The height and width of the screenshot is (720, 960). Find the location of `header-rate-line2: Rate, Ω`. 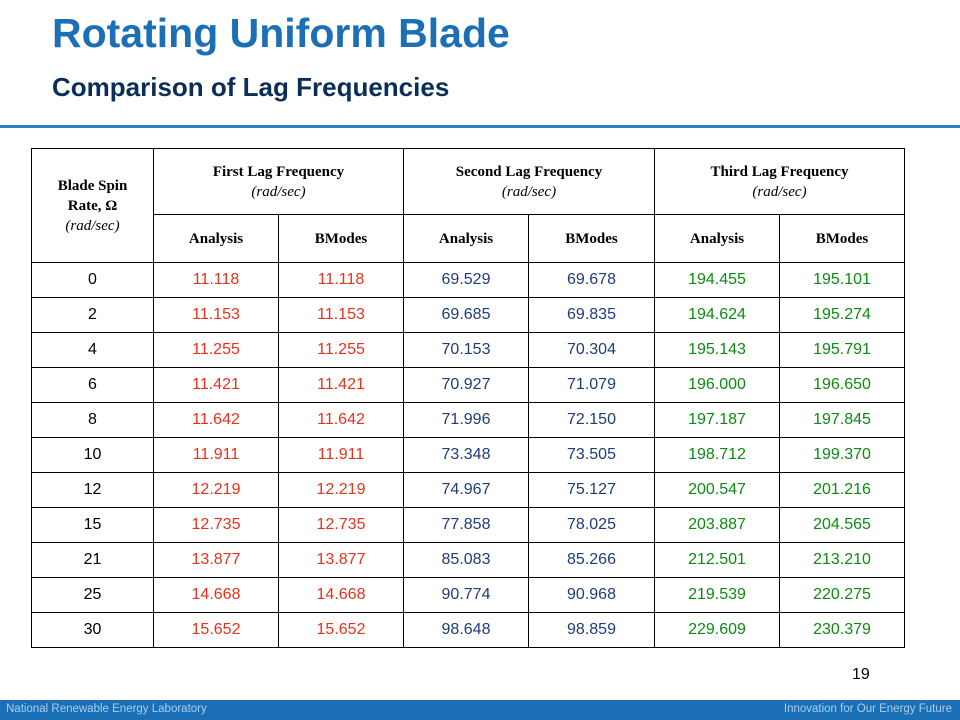

header-rate-line2: Rate, Ω is located at coordinates (92, 205).